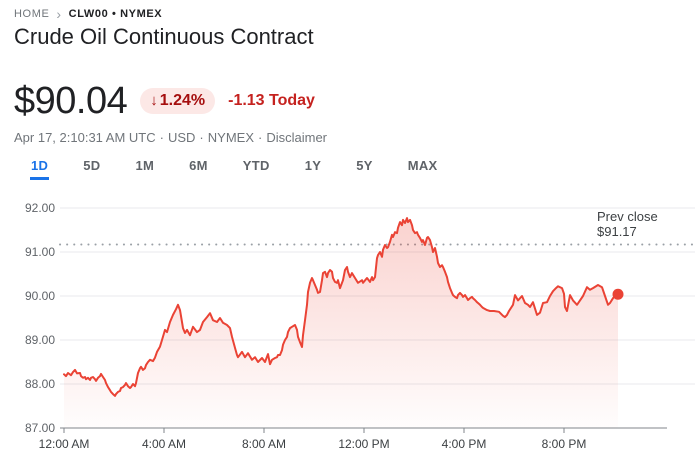  I want to click on y-axis-label: 88.00, so click(40, 384).